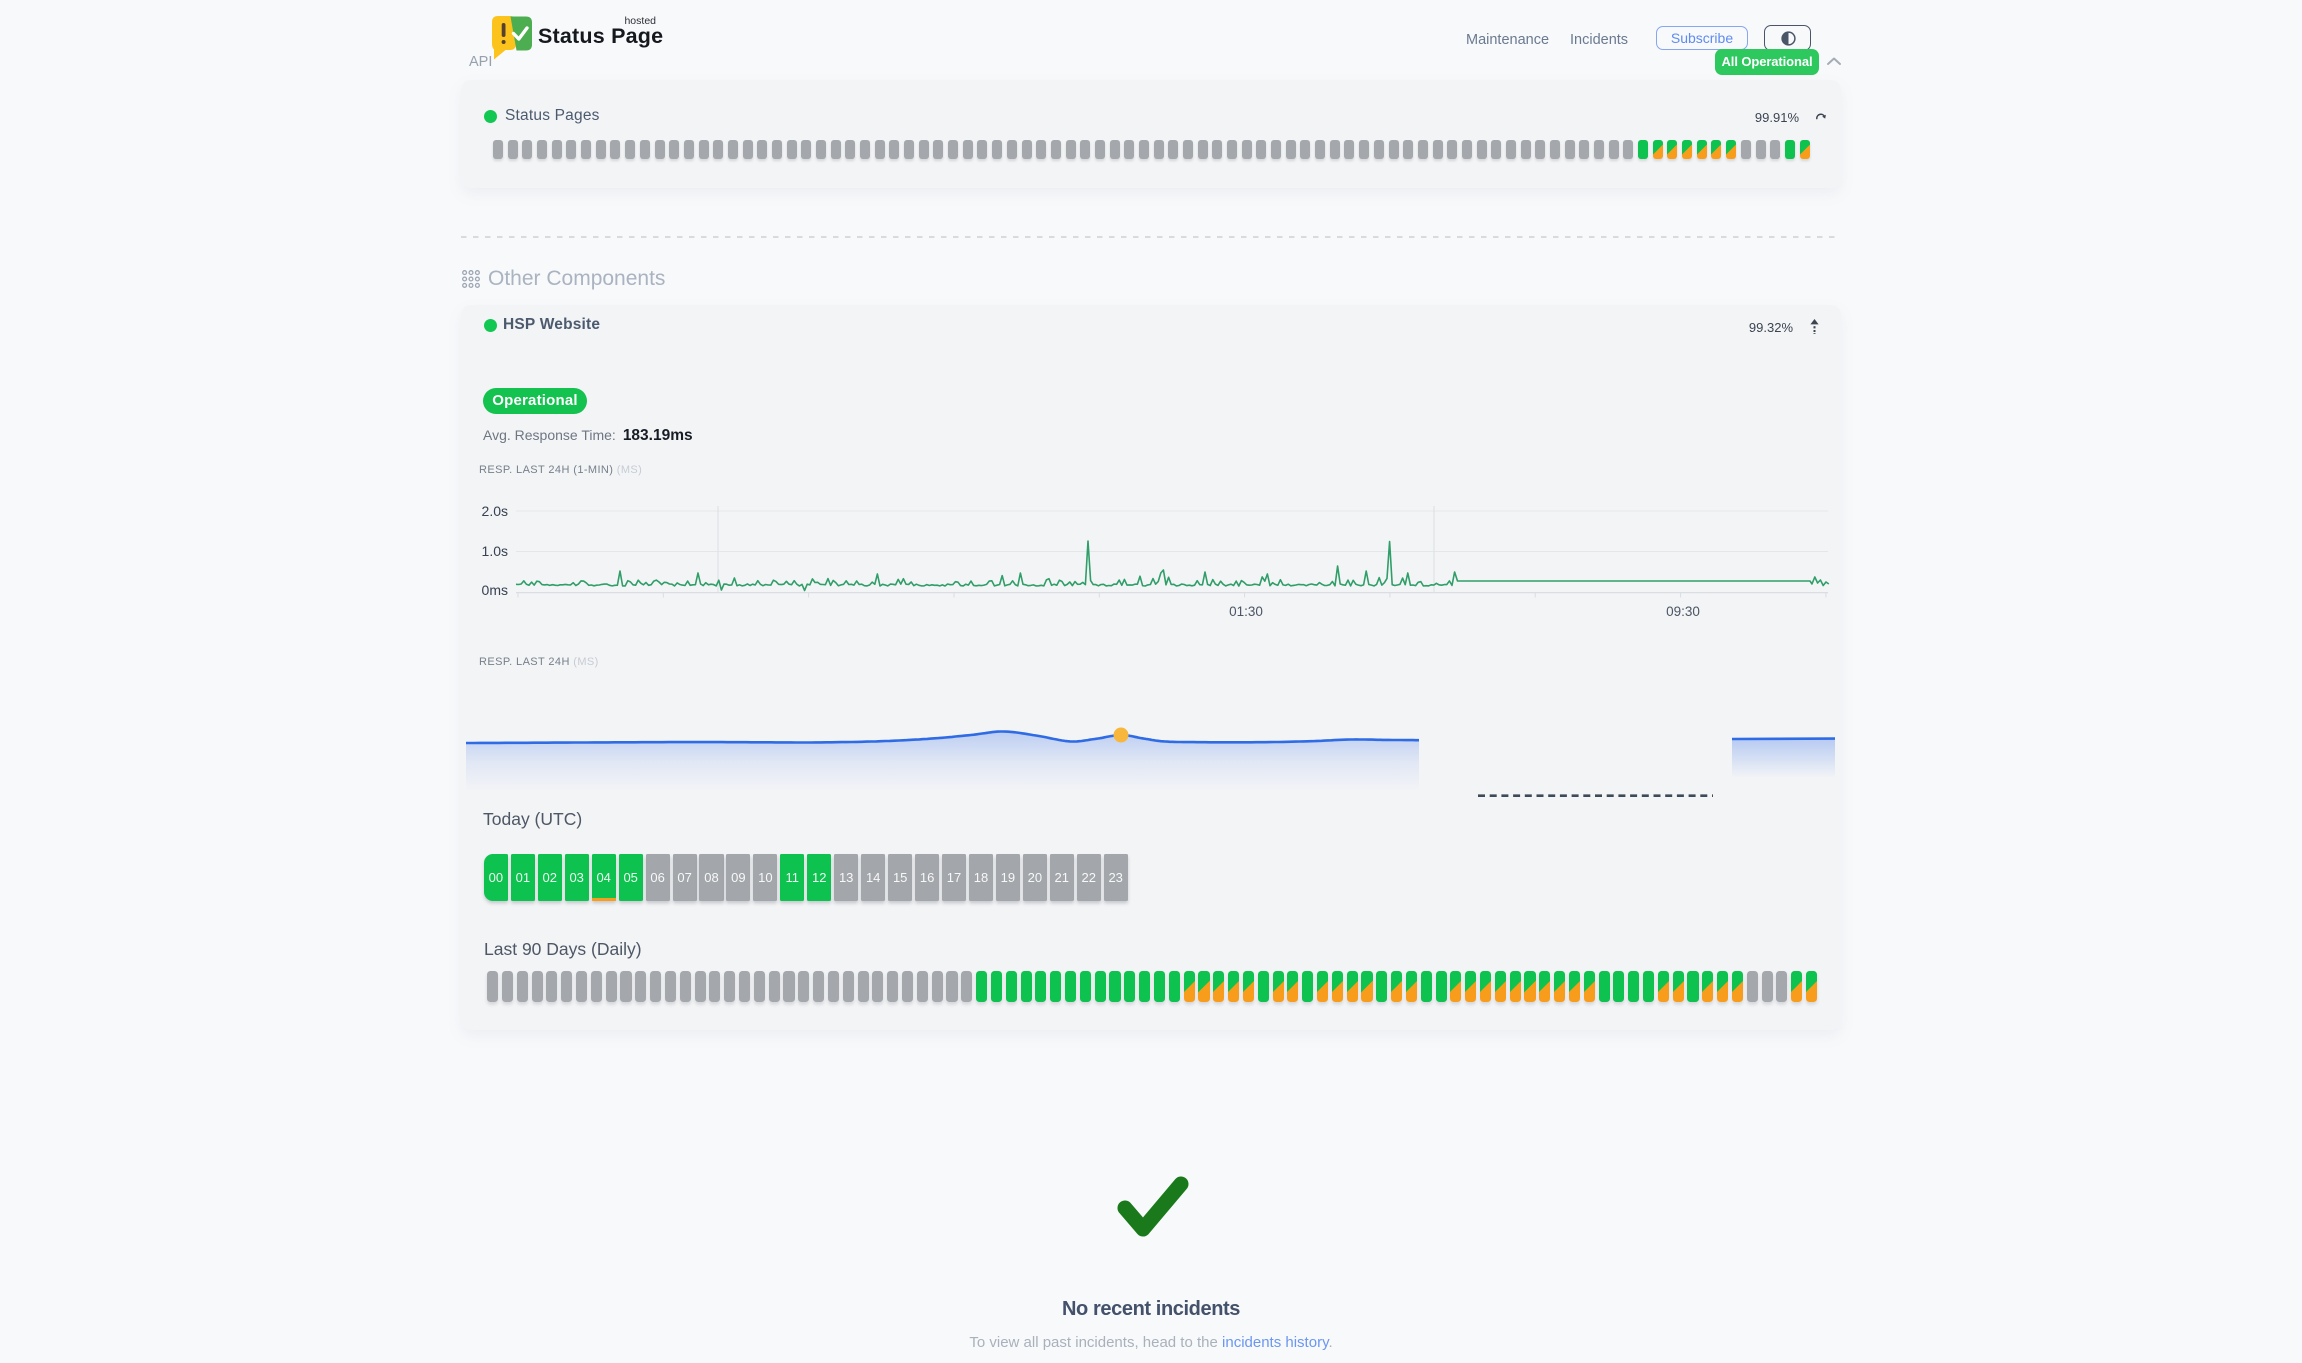  Describe the element at coordinates (495, 511) in the screenshot. I see `svg-text: 2.0s` at that location.